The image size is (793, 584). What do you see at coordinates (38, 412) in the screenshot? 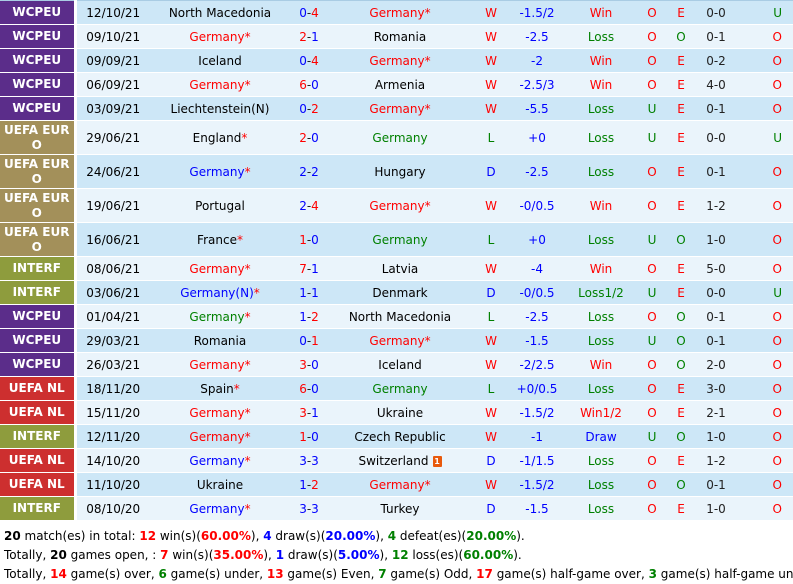
I see `competition-badge: UEFA NL` at bounding box center [38, 412].